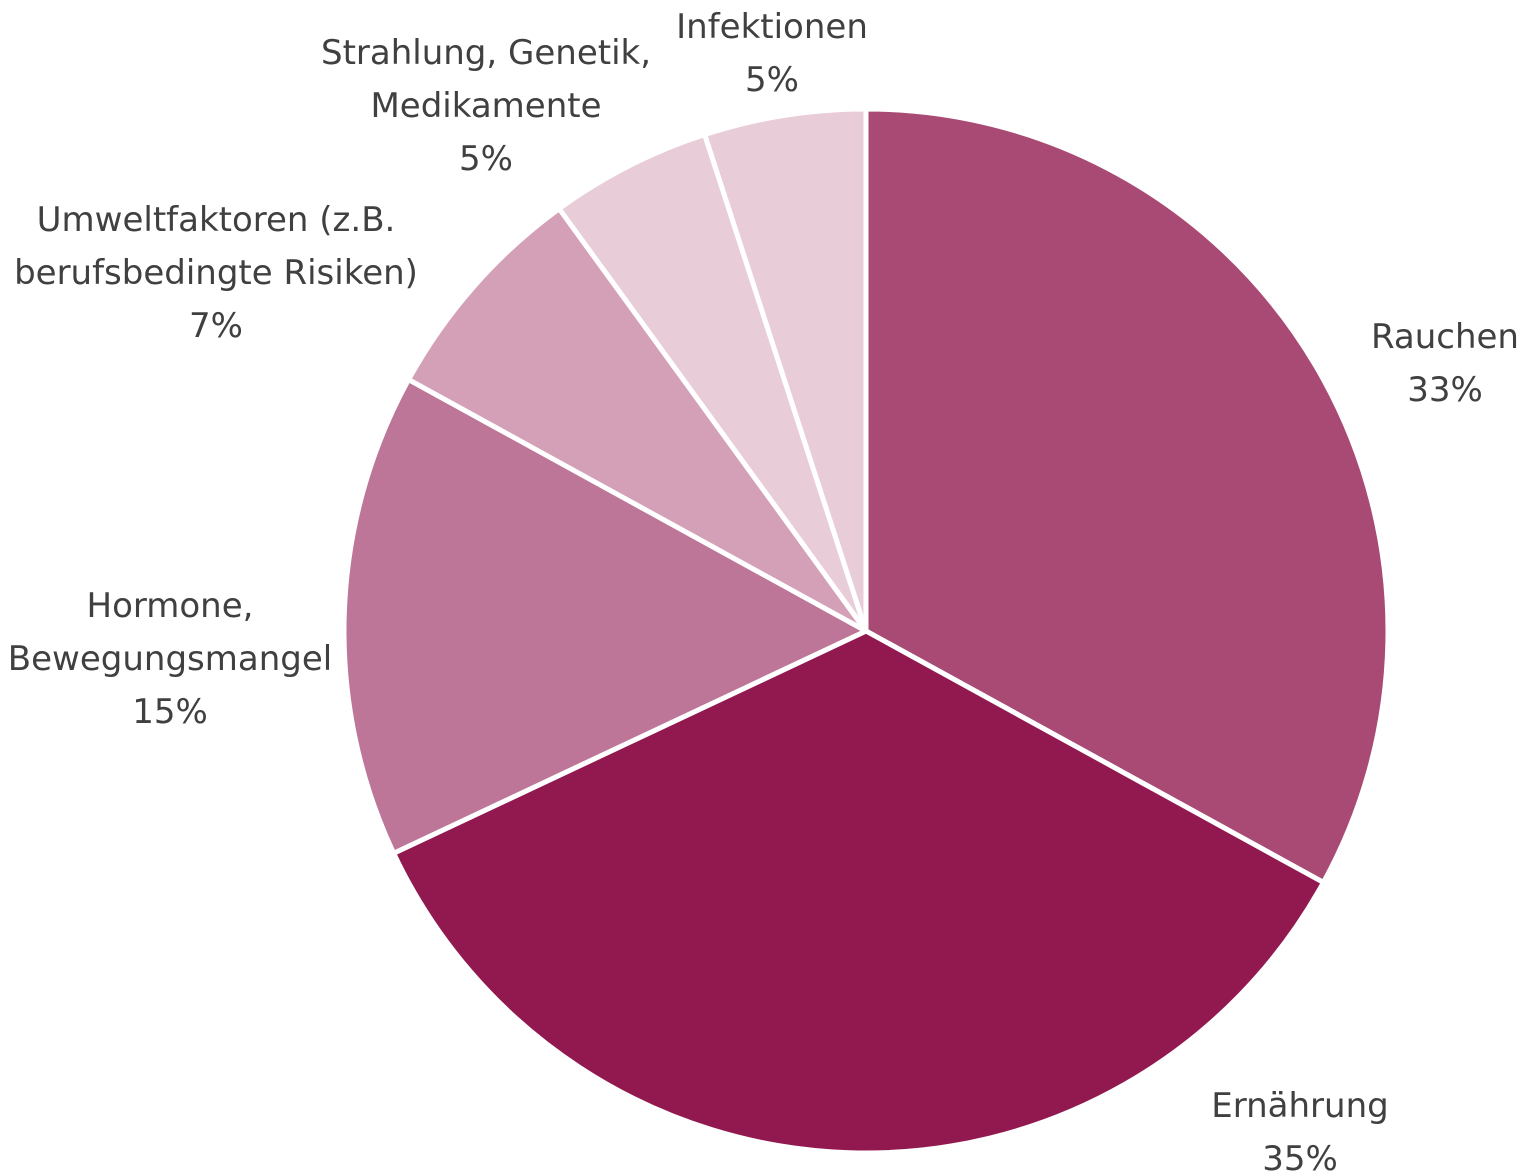 This screenshot has width=1527, height=1174. I want to click on slice-label: Hormone, Bewegungsmangel 15%, so click(170, 659).